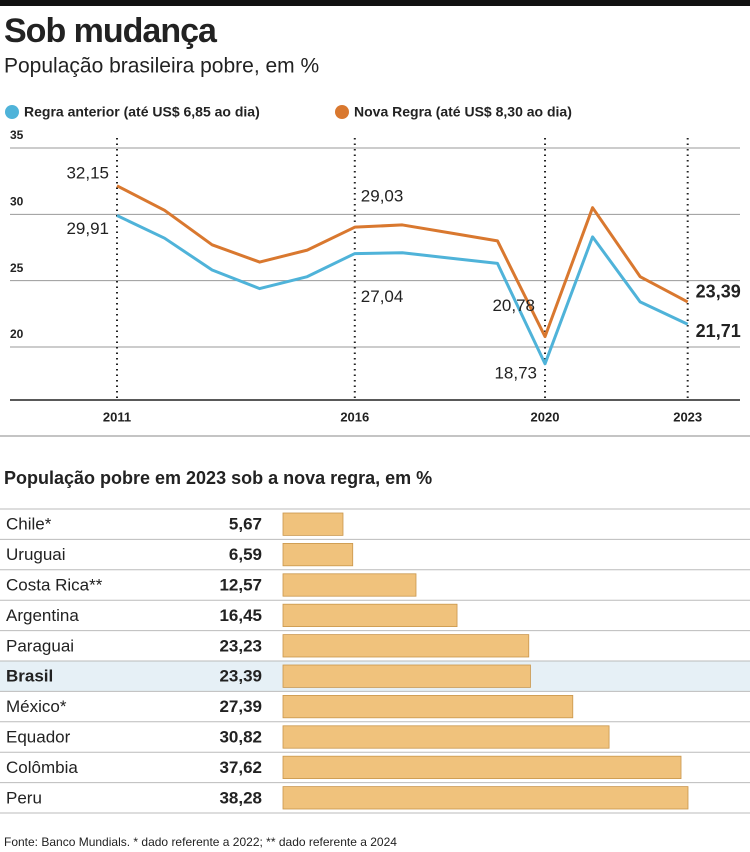 This screenshot has width=750, height=852. What do you see at coordinates (240, 615) in the screenshot?
I see `value-label: 16,45` at bounding box center [240, 615].